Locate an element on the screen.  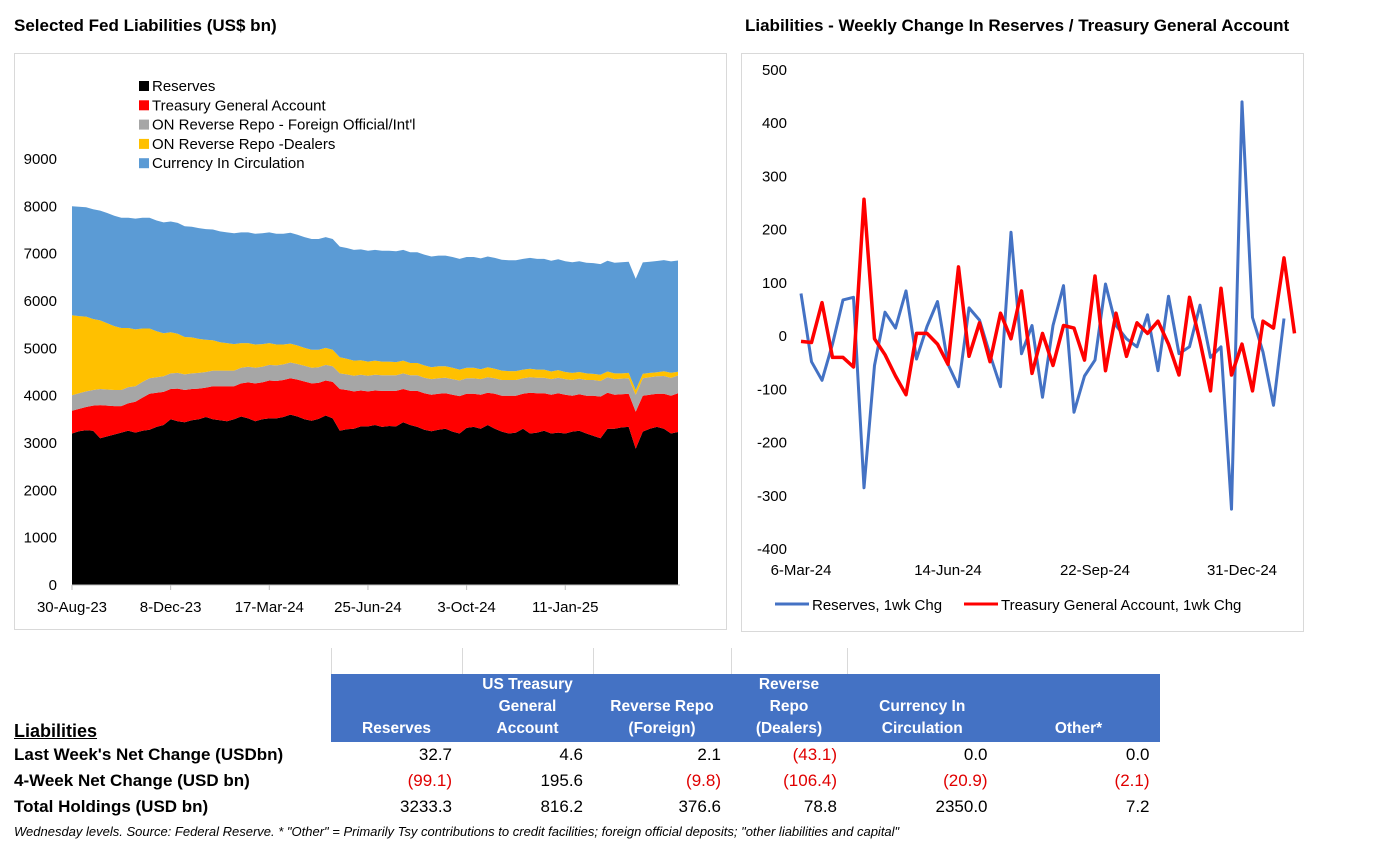
x-tick-label: 31-Dec-24 is located at coordinates (1242, 570).